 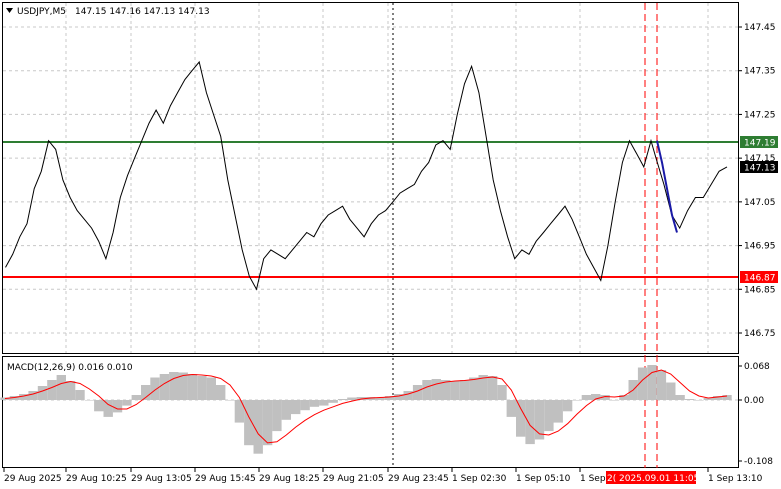 I want to click on time-cursor-prefix: 2(, so click(x=611, y=479).